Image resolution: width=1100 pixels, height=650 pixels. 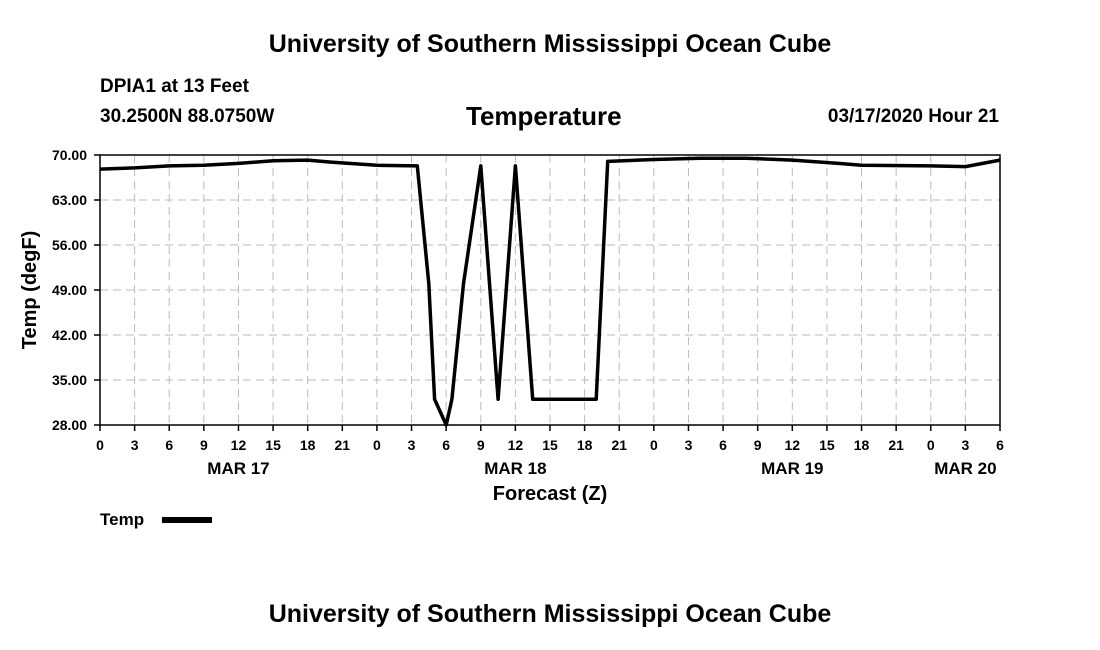 I want to click on y-tick-label: 70.00, so click(x=69, y=155).